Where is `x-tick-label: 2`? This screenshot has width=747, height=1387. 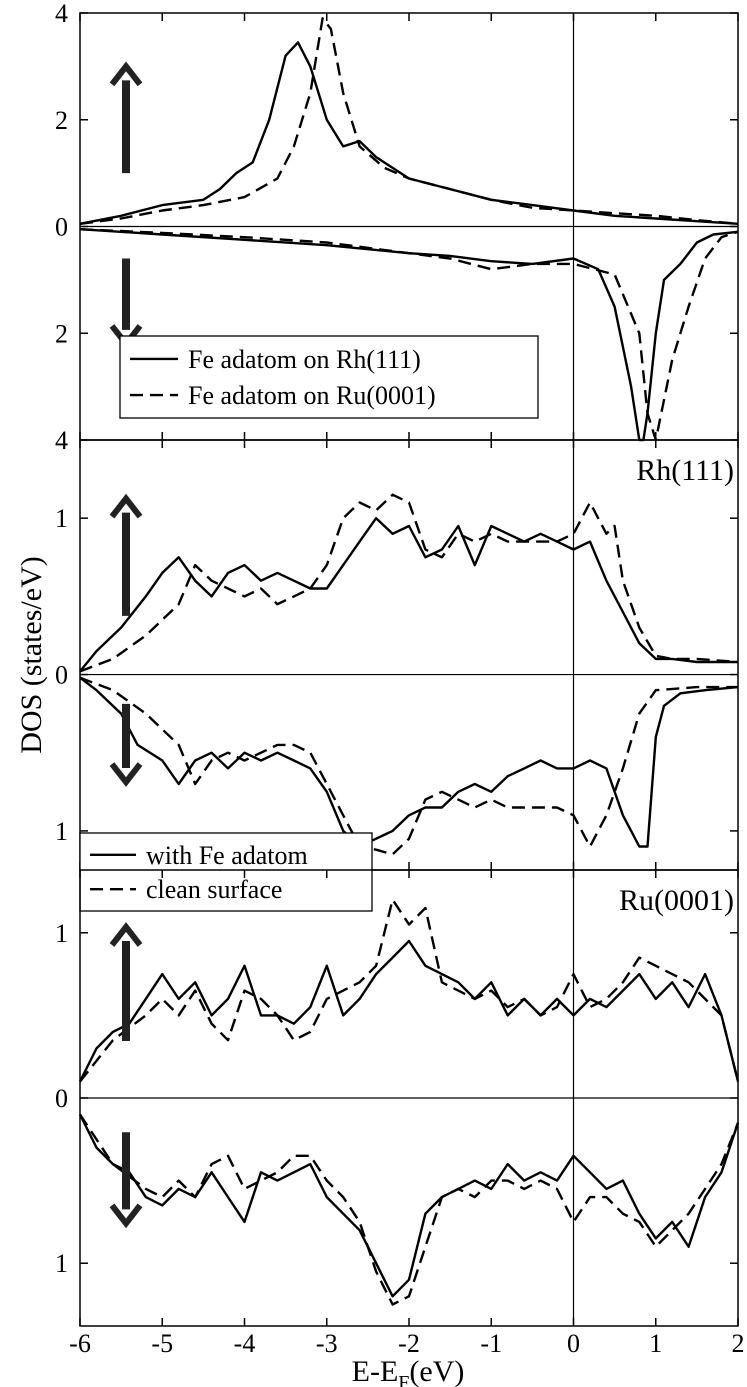
x-tick-label: 2 is located at coordinates (738, 1343).